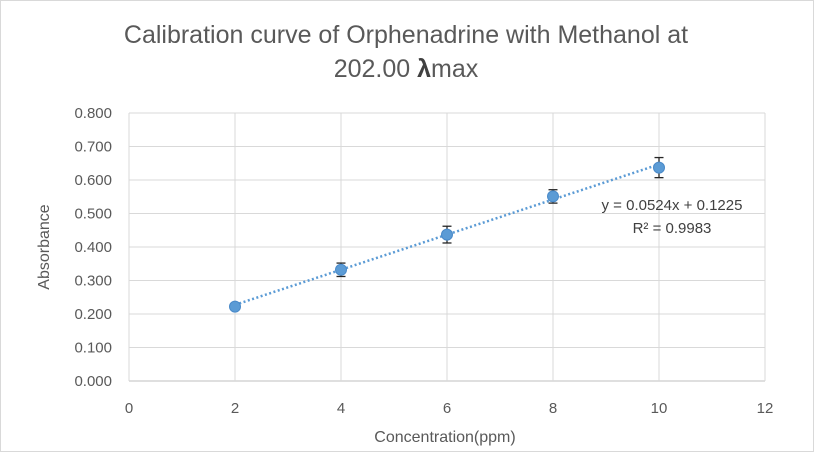 The width and height of the screenshot is (814, 452). I want to click on y-axis-title: Absorbance, so click(44, 246).